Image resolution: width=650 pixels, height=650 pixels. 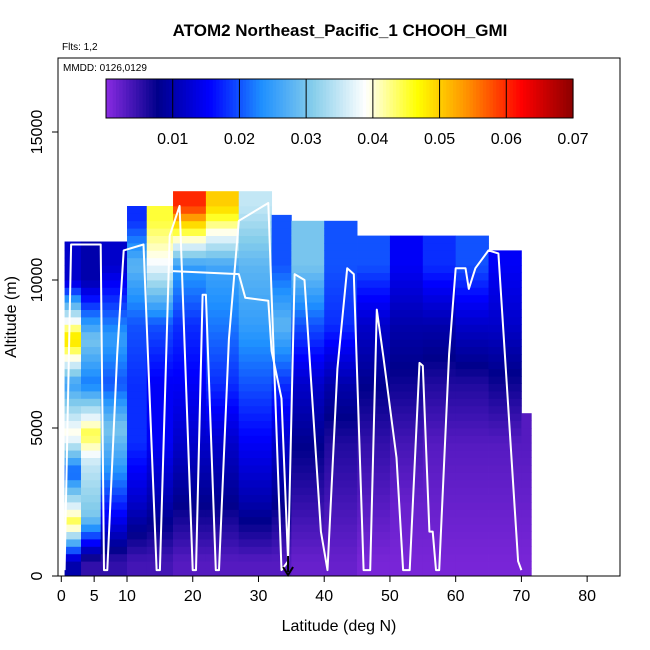 I want to click on marker-arrowhead, so click(x=288, y=571).